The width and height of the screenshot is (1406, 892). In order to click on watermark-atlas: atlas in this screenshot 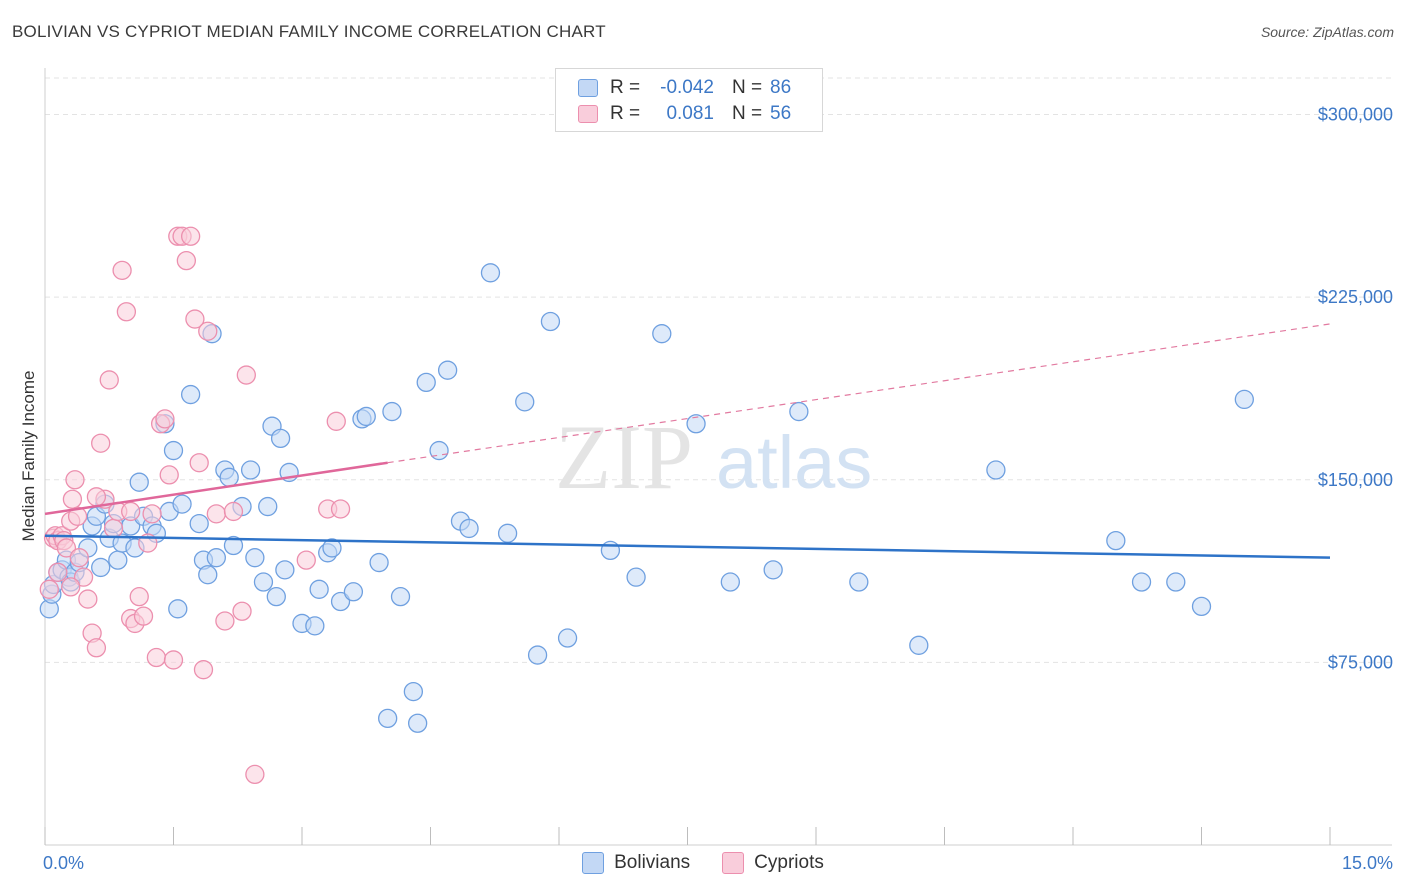, I will do `click(794, 462)`.